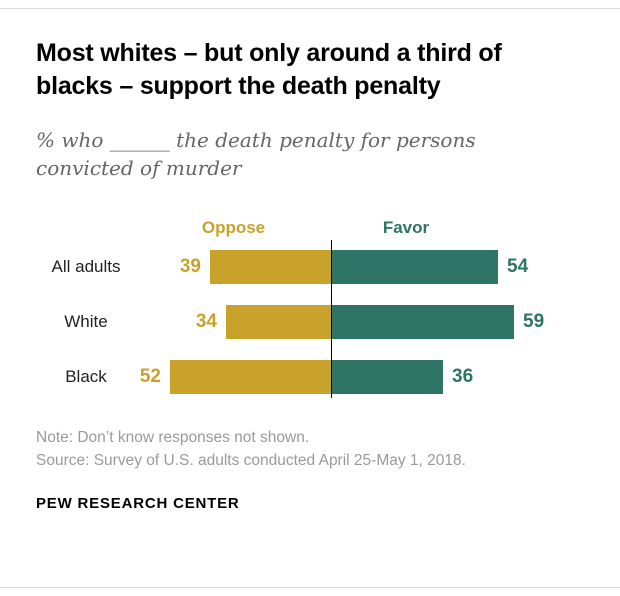  I want to click on legend-favor-wrap: Favor, so click(457, 228).